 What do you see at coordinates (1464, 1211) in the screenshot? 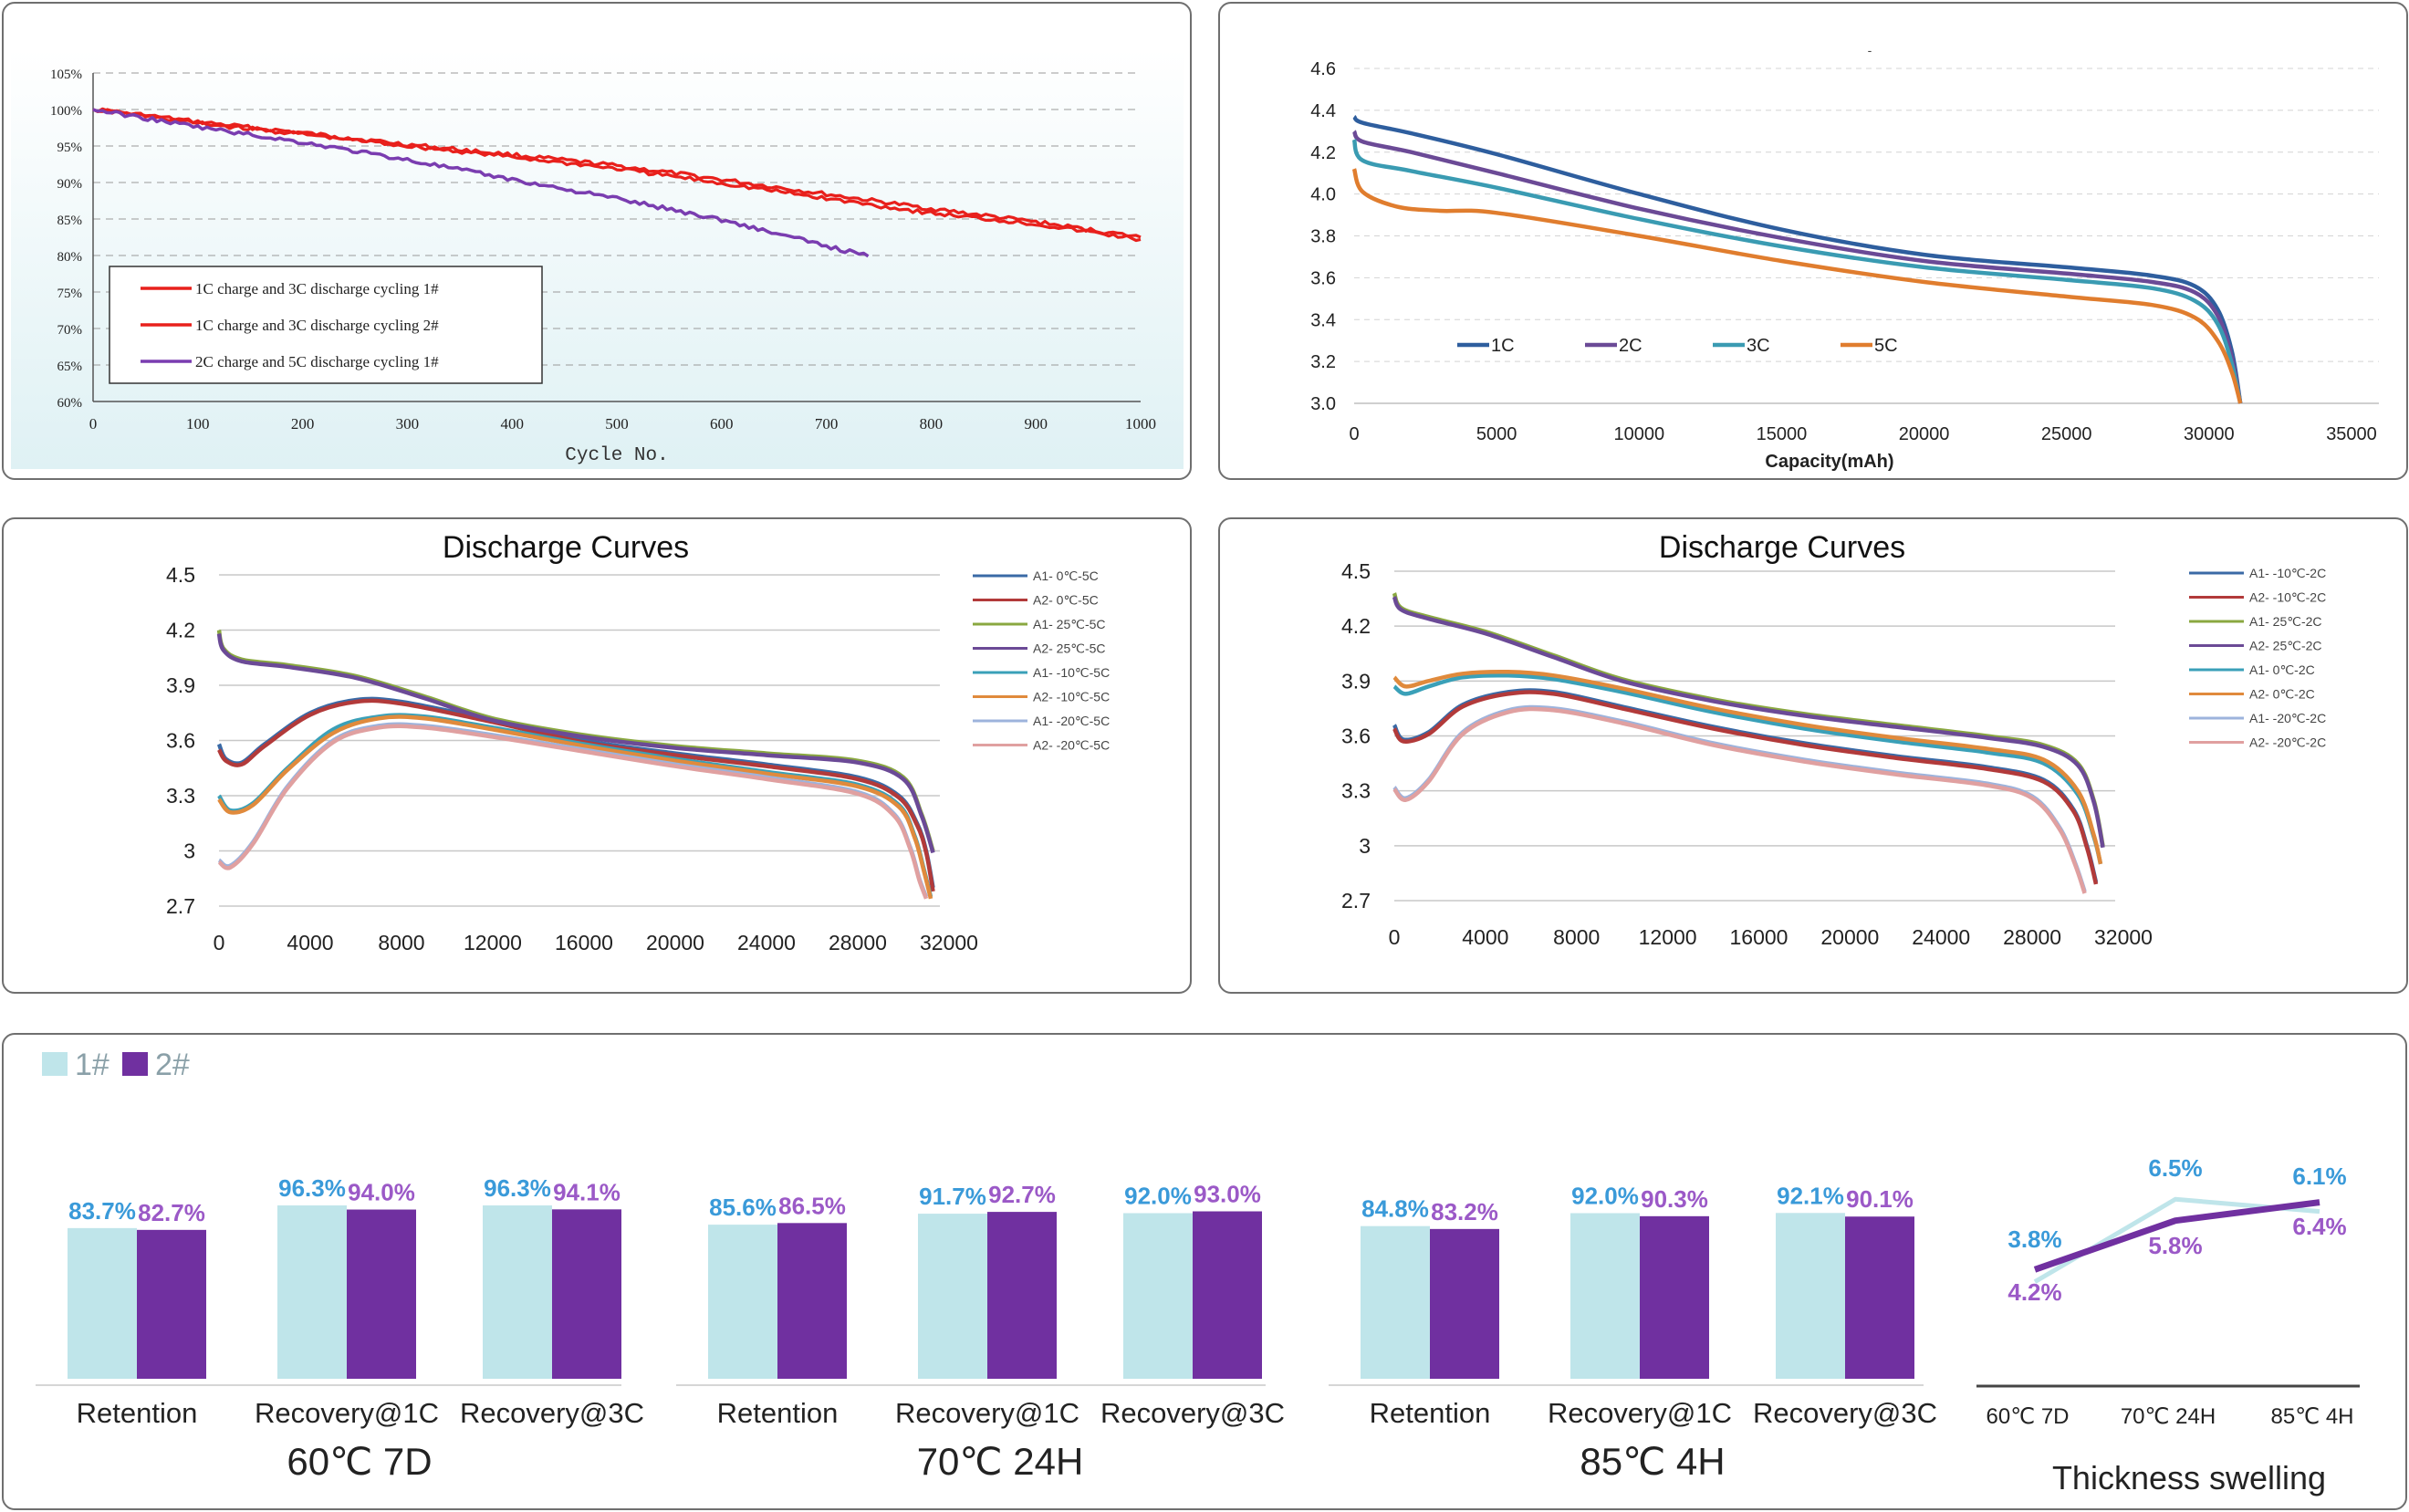
I see `data-label-2: 83.2%` at bounding box center [1464, 1211].